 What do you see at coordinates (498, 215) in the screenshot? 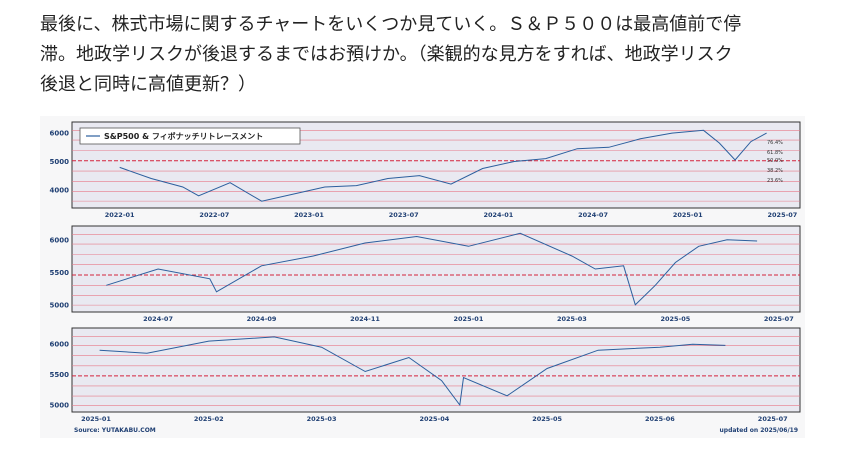
I see `x-tick-label: 2024-01` at bounding box center [498, 215].